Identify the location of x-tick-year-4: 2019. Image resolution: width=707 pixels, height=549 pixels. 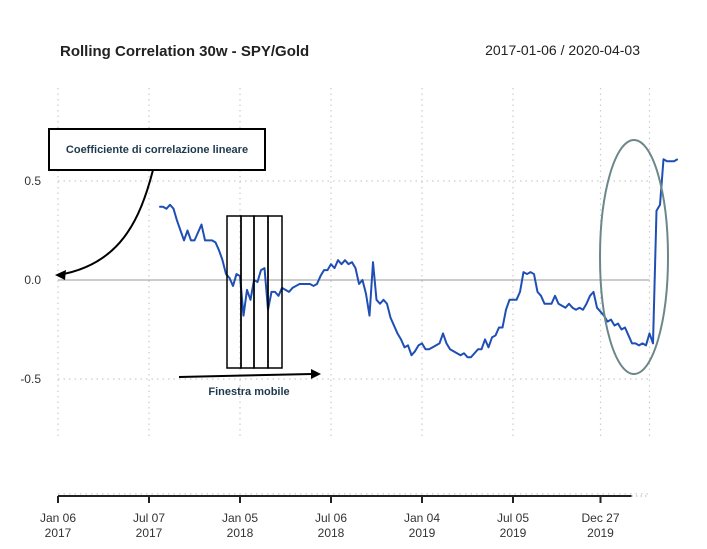
(422, 533).